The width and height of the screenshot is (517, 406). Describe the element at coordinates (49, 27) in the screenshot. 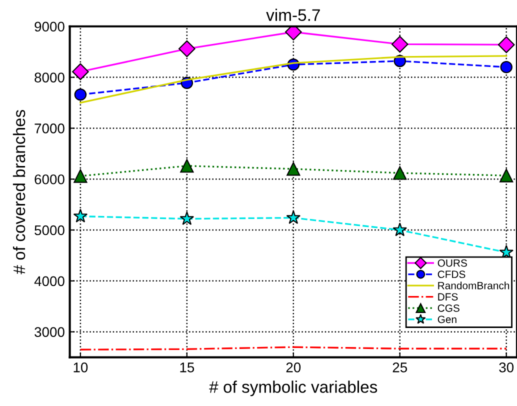

I see `y-tick-label: 9000` at that location.